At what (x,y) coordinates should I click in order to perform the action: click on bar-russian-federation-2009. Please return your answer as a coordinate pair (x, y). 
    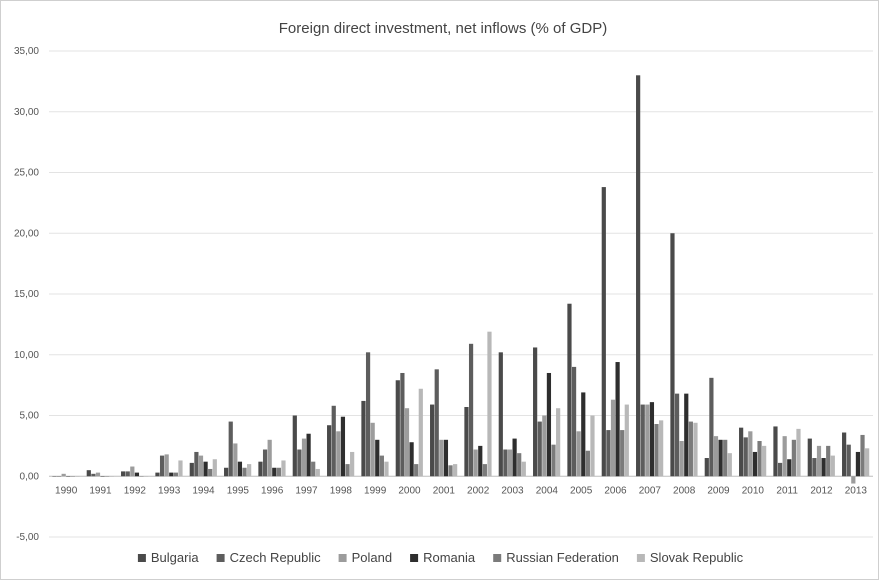
    Looking at the image, I should click on (725, 458).